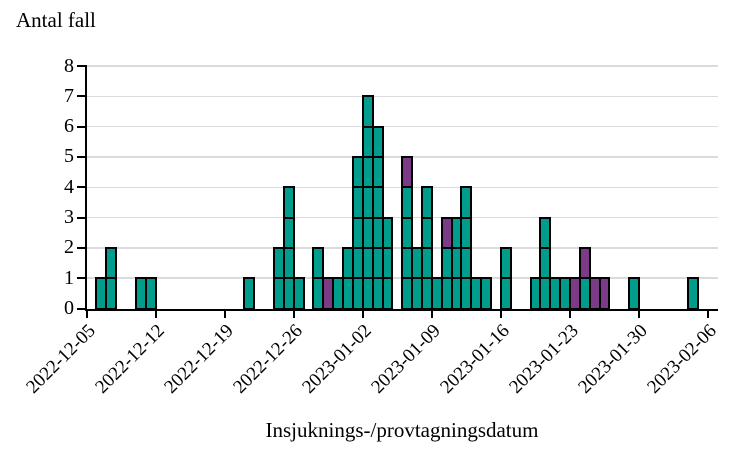 The image size is (742, 457). Describe the element at coordinates (544, 359) in the screenshot. I see `x-axis-tick-label: 2023-01-23` at that location.